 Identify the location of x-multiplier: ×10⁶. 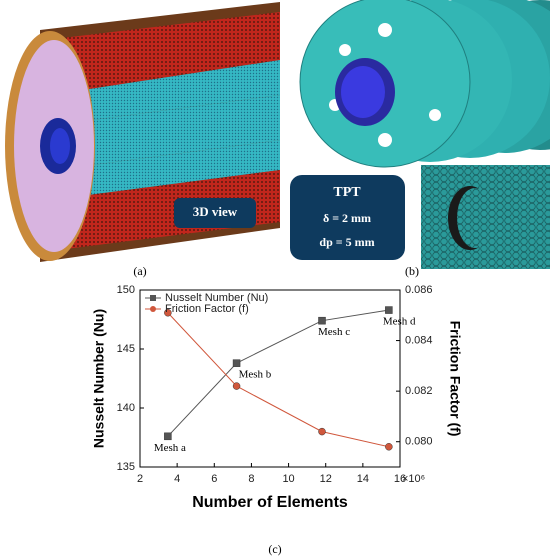
(413, 479).